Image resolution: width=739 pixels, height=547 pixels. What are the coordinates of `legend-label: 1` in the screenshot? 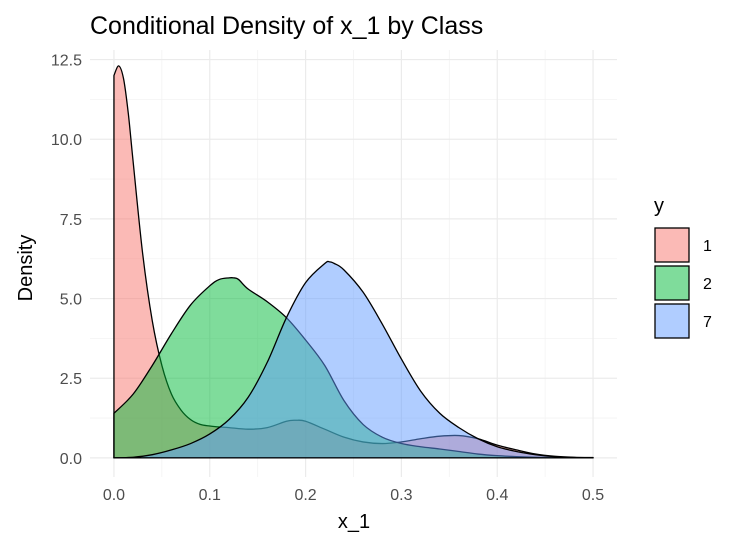 It's located at (707, 246).